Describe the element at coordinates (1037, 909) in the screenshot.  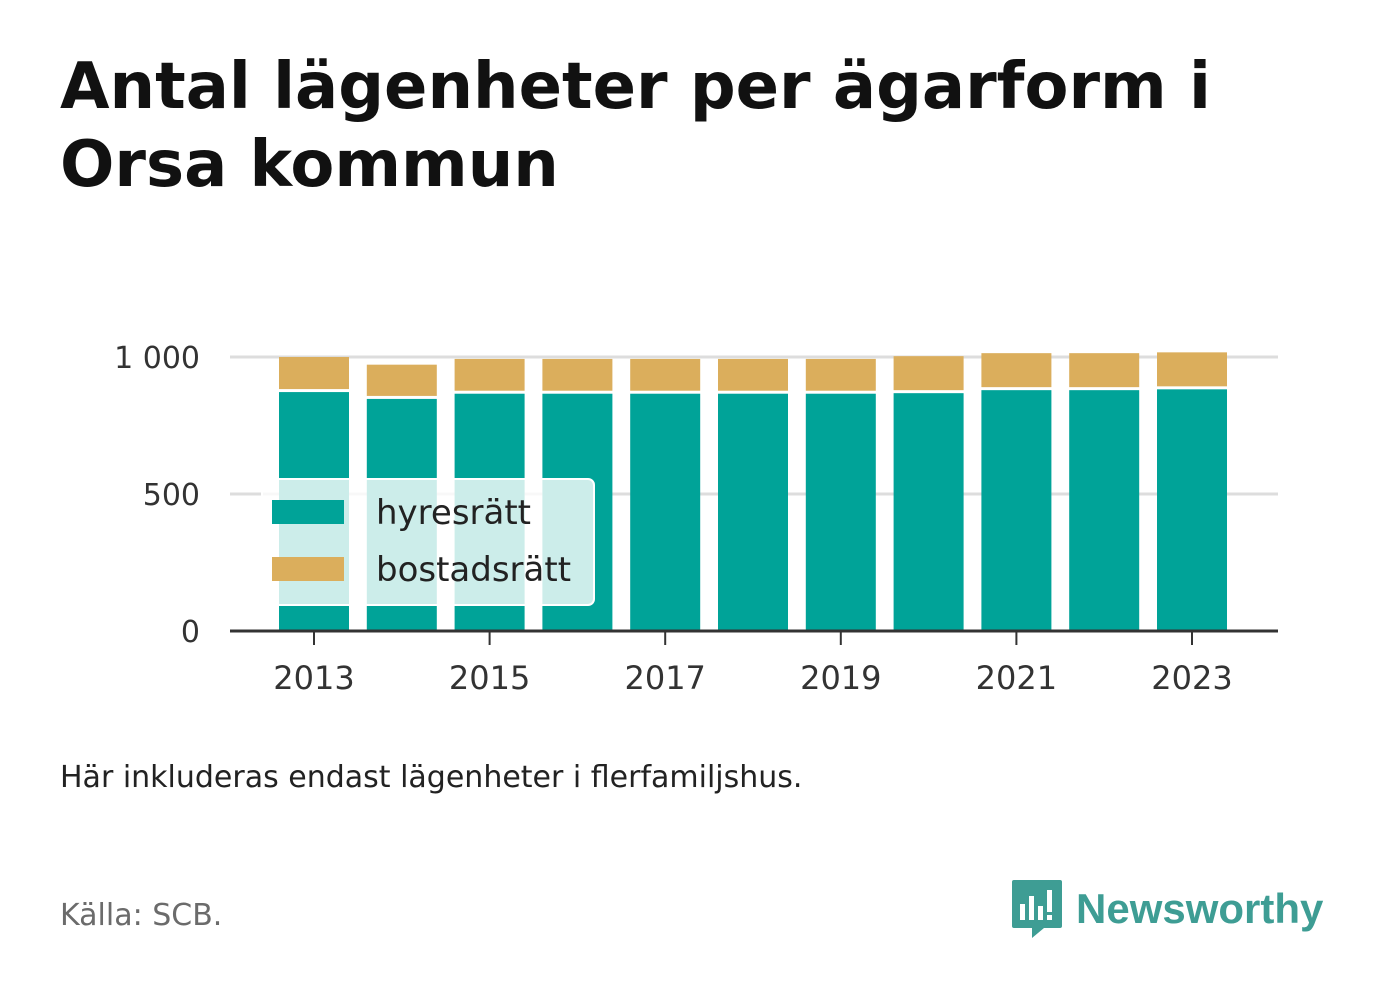
I see `bar-chart-speech-bubble-icon` at that location.